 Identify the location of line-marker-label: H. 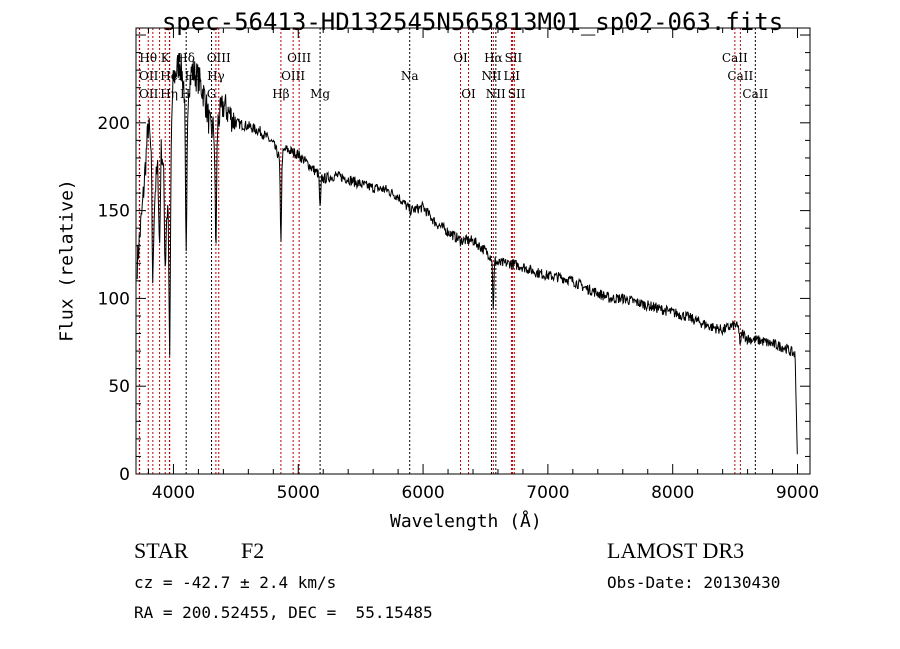
(185, 94).